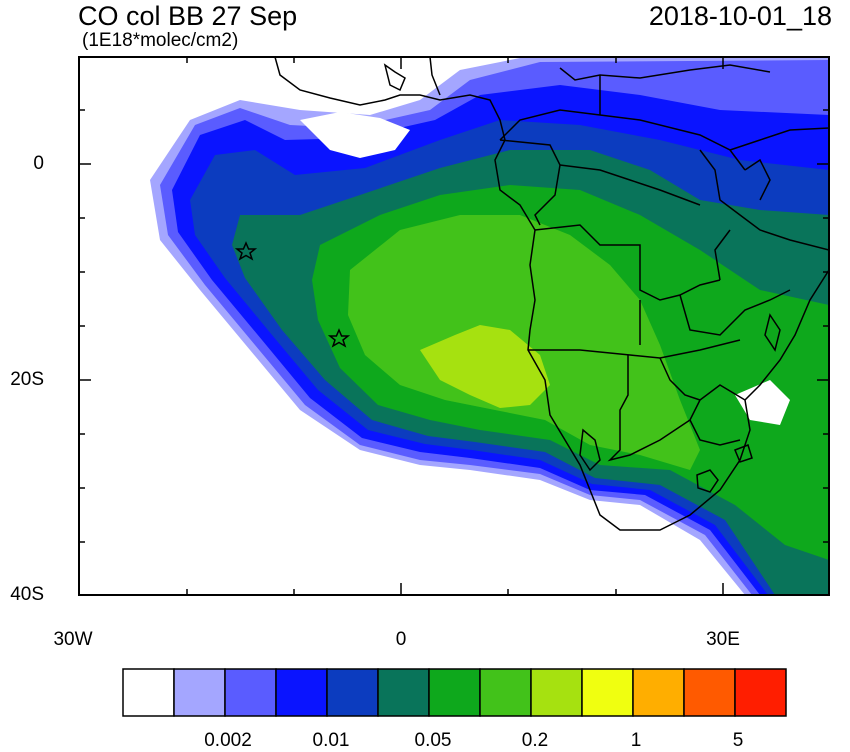 The width and height of the screenshot is (850, 752). I want to click on colorbar-label: 1, so click(636, 740).